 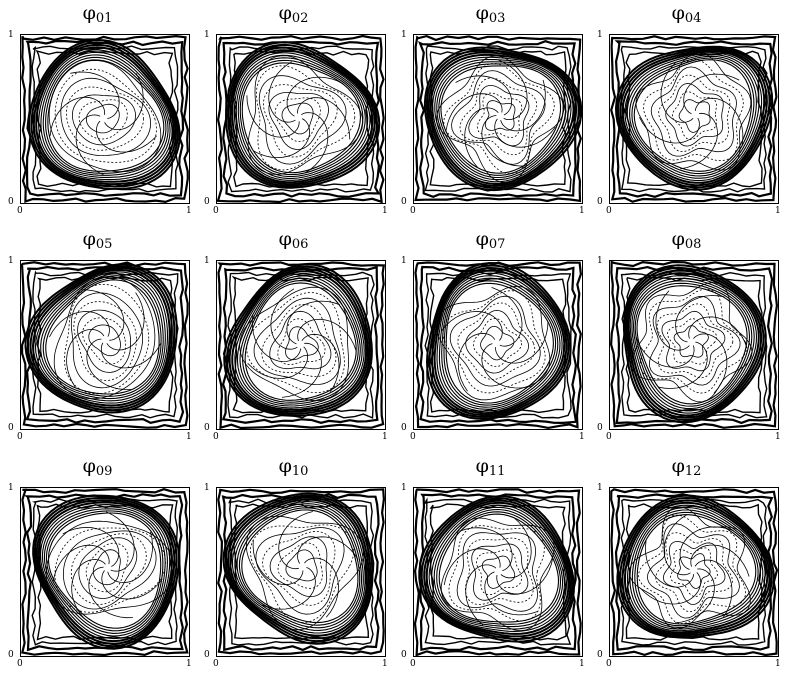 What do you see at coordinates (104, 471) in the screenshot?
I see `panel-title-subscript: 09` at bounding box center [104, 471].